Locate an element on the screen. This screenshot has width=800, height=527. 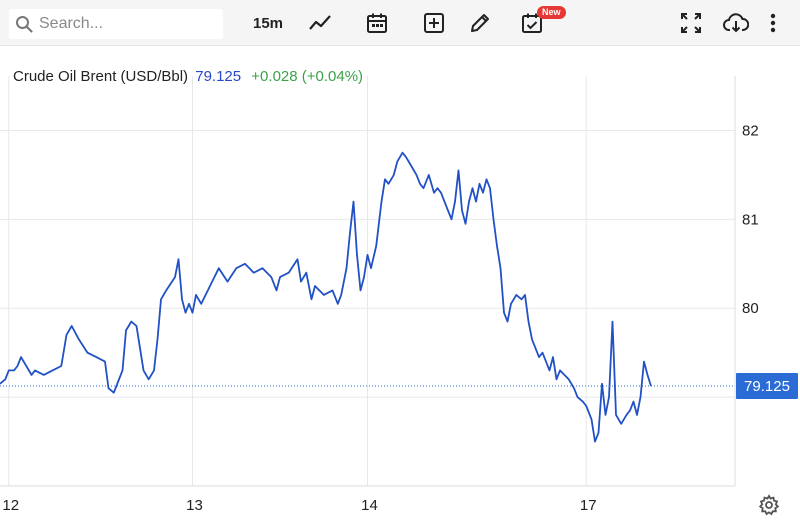
chart-type-button is located at coordinates (320, 23).